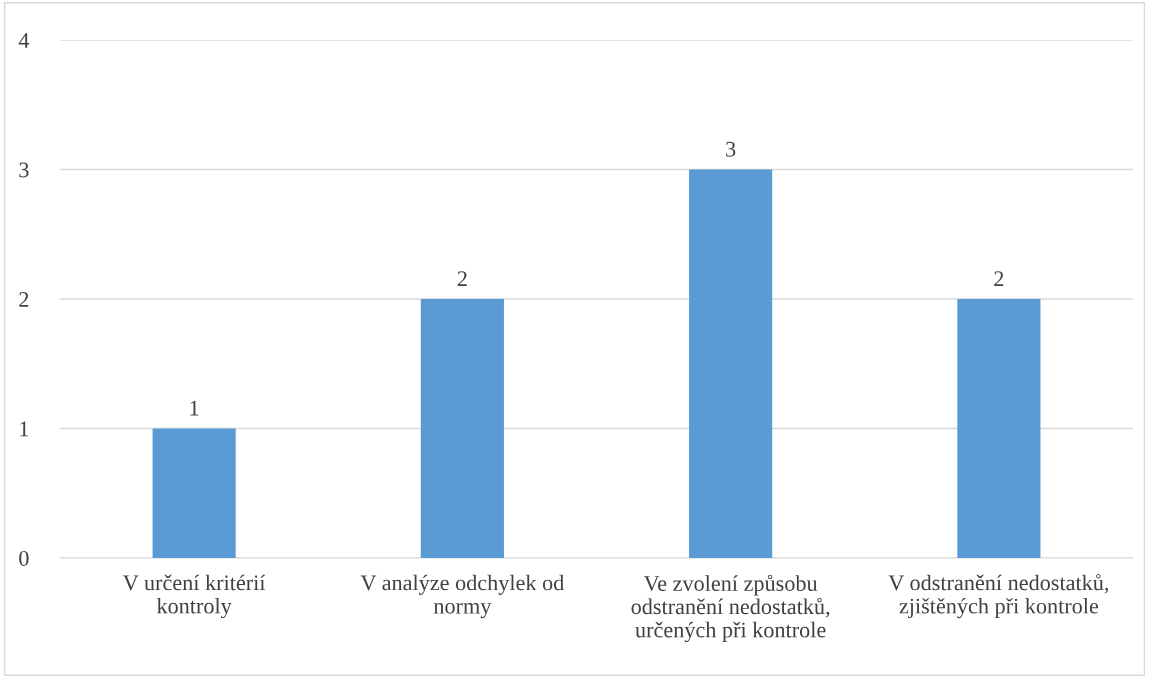 This screenshot has width=1149, height=678. Describe the element at coordinates (731, 149) in the screenshot. I see `data-label: 3` at that location.